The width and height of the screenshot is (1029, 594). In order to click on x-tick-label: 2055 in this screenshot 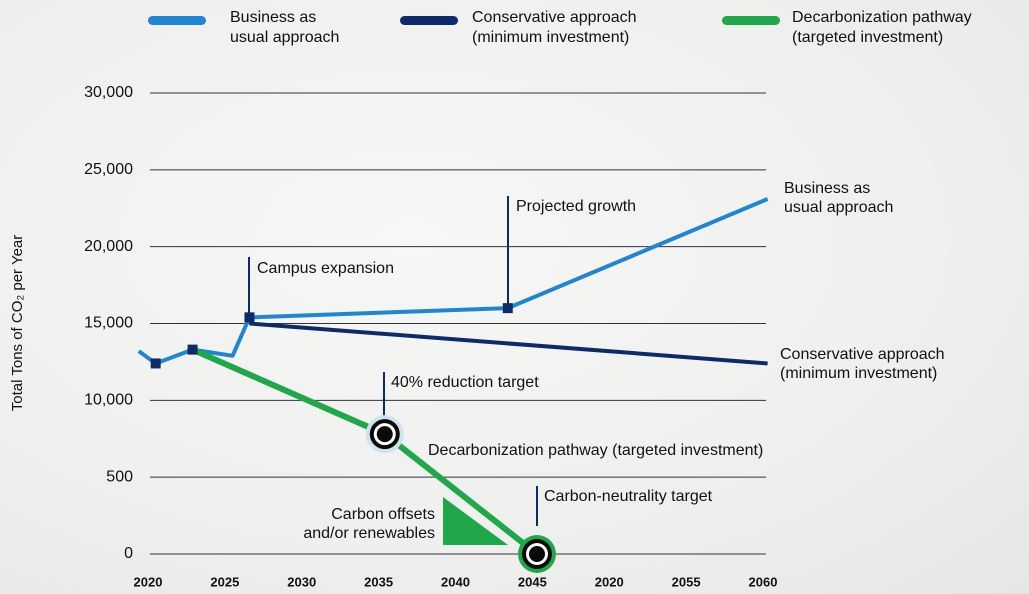, I will do `click(686, 581)`.